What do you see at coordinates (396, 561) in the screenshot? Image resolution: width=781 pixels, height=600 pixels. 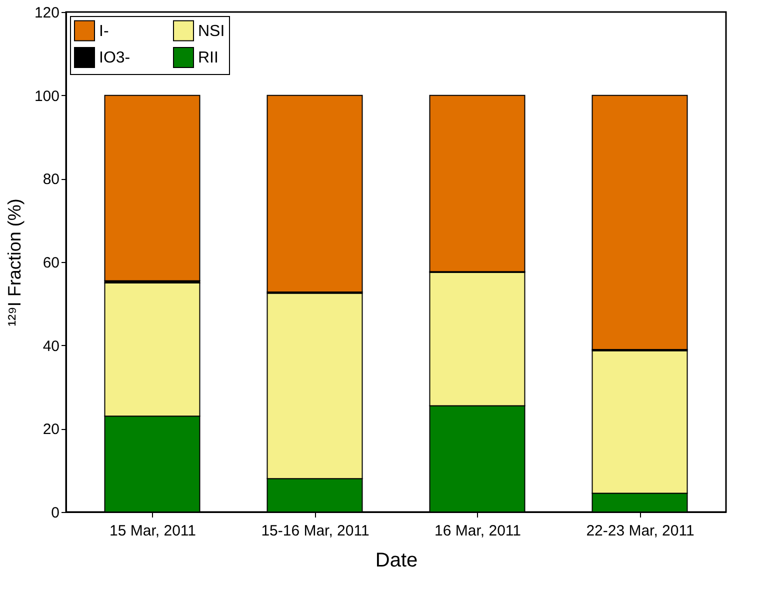 I see `x-axis-title: Date` at bounding box center [396, 561].